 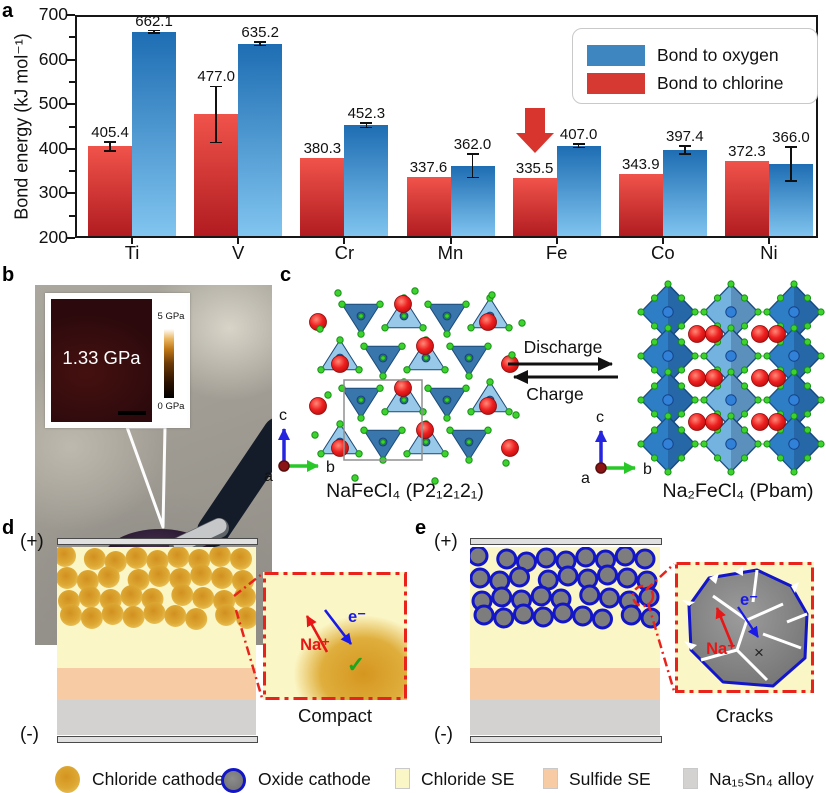 What do you see at coordinates (154, 134) in the screenshot?
I see `bar-Ti` at bounding box center [154, 134].